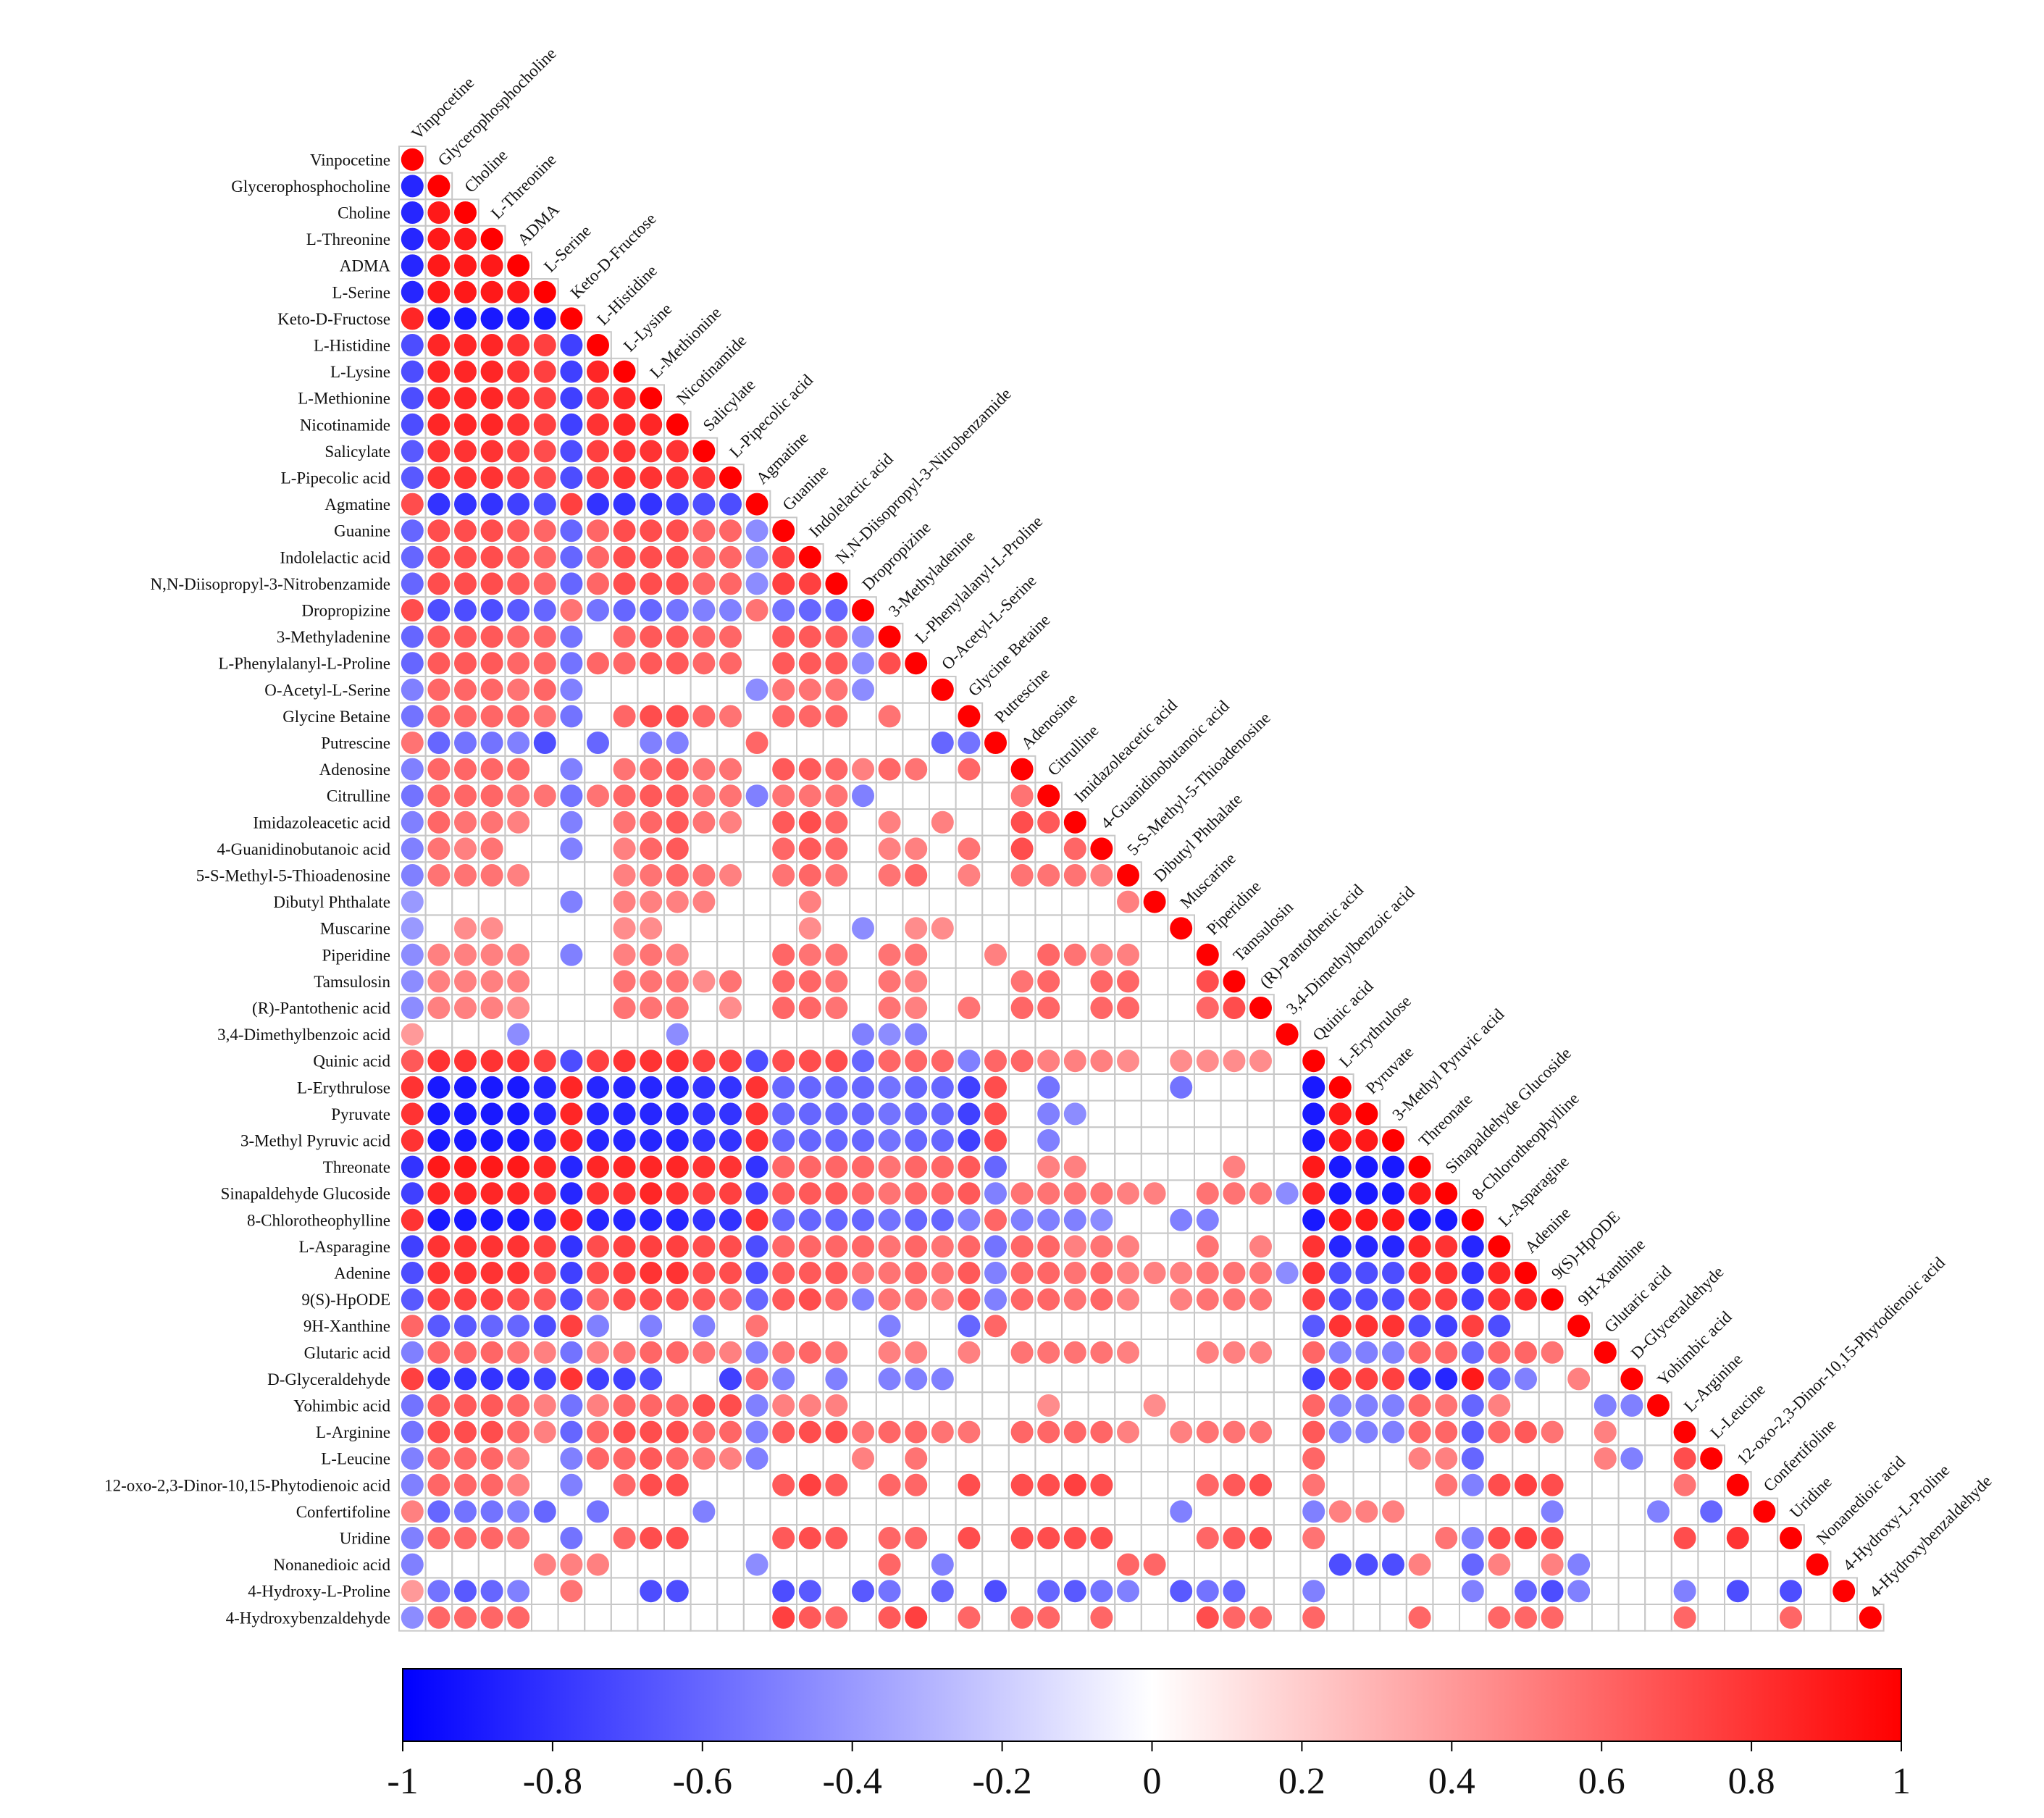 This screenshot has height=1818, width=2044. I want to click on colorbar-tick-label: 0.4, so click(1451, 1781).